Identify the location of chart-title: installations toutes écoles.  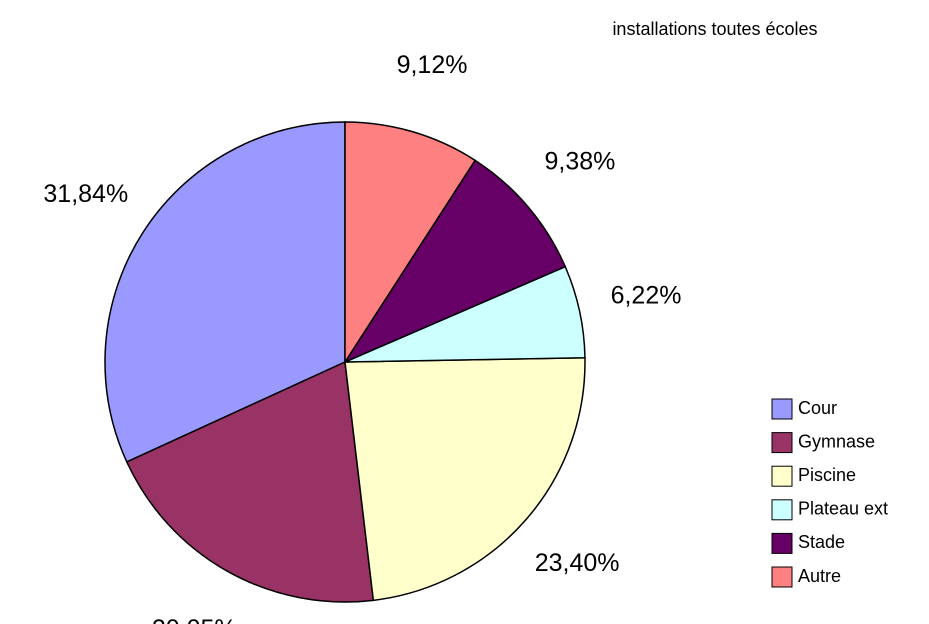
(714, 29).